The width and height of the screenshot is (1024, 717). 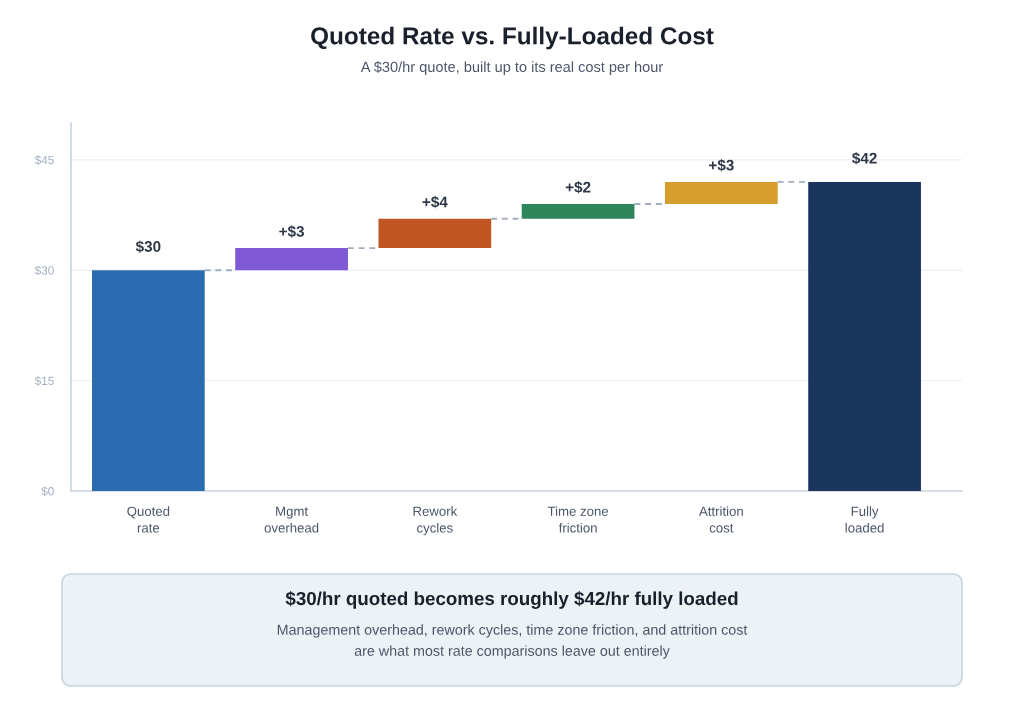 I want to click on y-tick-label: $0, so click(x=47, y=491).